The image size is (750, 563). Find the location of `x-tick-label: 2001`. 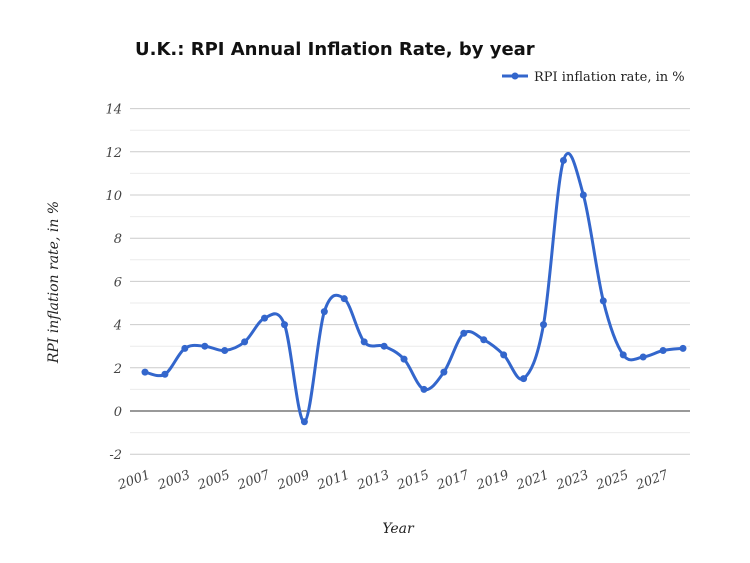

x-tick-label: 2001 is located at coordinates (133, 481).